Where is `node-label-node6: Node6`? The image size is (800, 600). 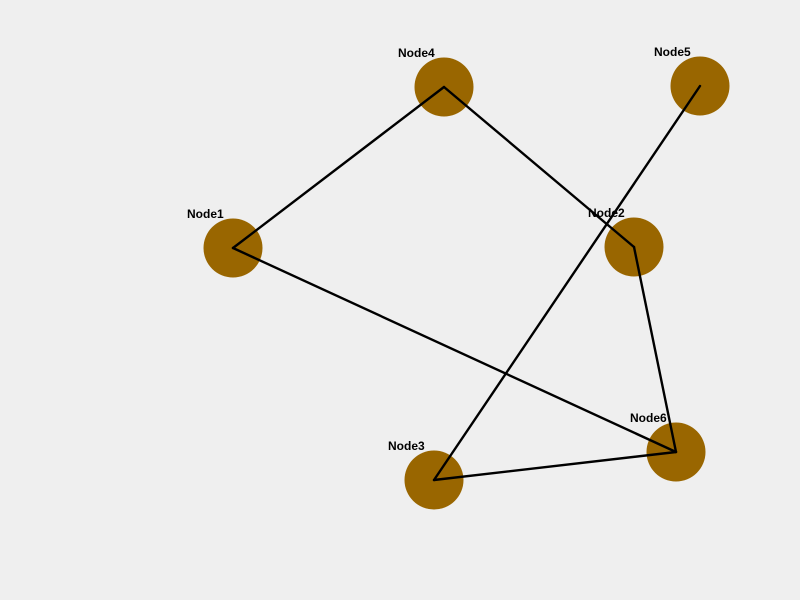 node-label-node6: Node6 is located at coordinates (648, 418).